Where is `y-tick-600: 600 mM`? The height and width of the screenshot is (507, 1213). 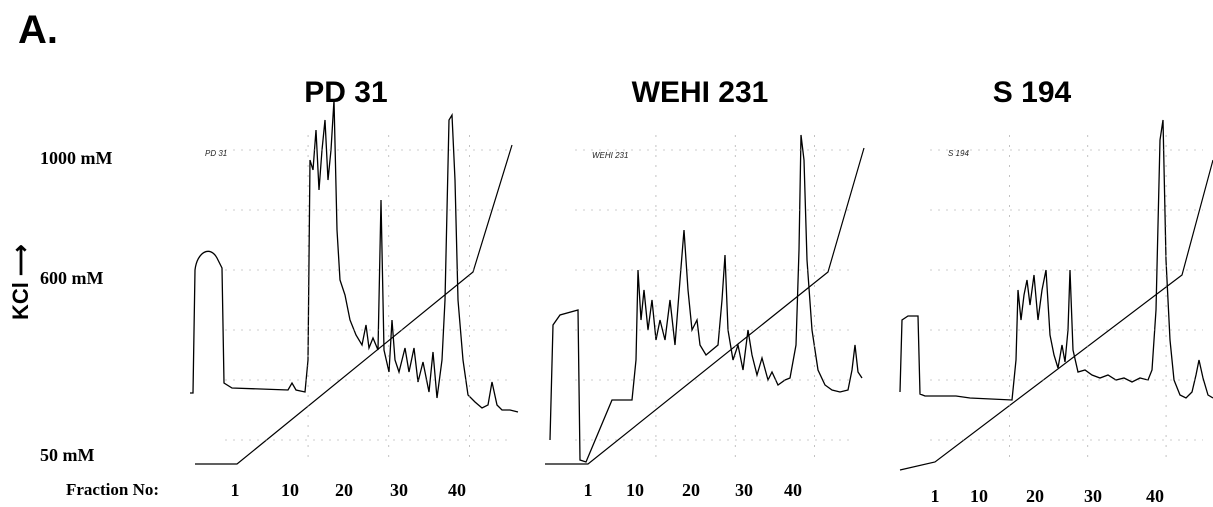
y-tick-600: 600 mM is located at coordinates (72, 278).